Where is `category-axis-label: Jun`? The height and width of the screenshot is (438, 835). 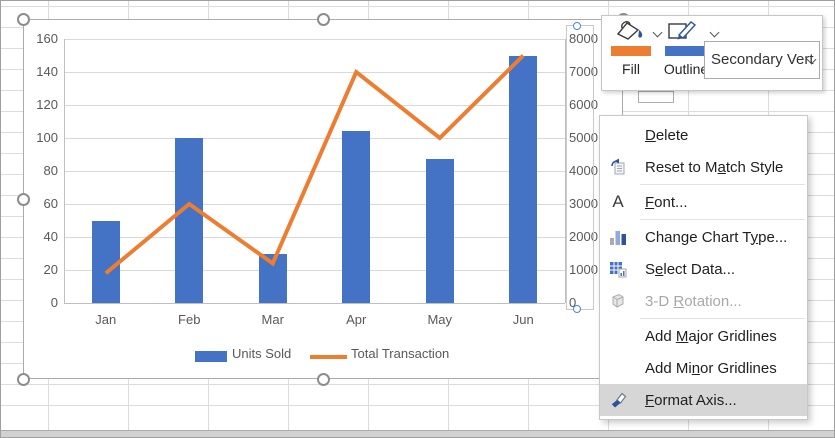 category-axis-label: Jun is located at coordinates (523, 319).